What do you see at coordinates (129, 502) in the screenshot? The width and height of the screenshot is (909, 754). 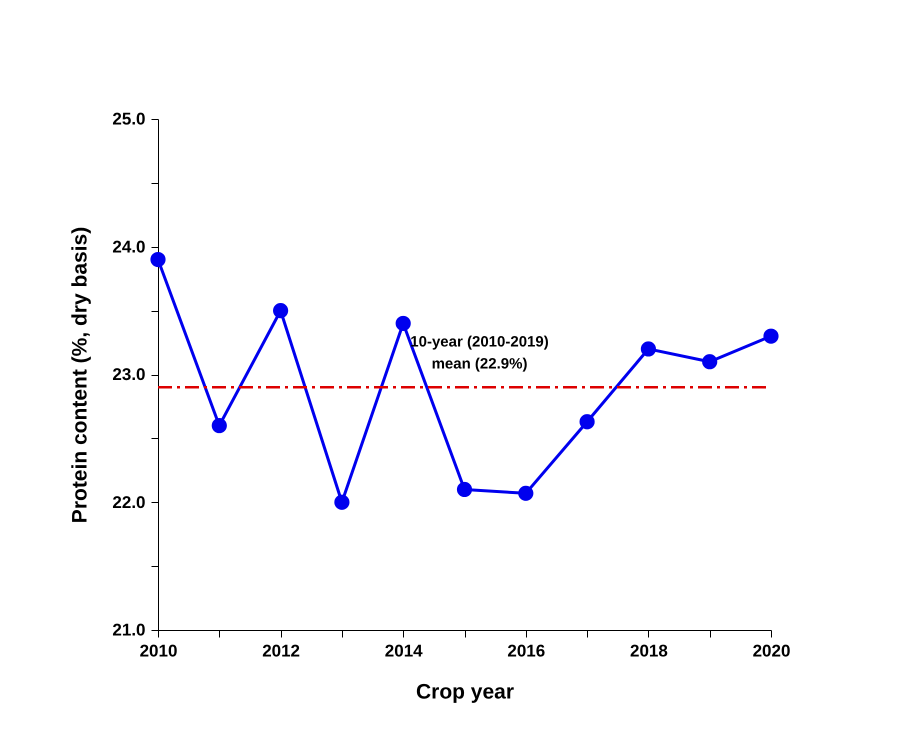 I see `y-tick-label: 22.0` at bounding box center [129, 502].